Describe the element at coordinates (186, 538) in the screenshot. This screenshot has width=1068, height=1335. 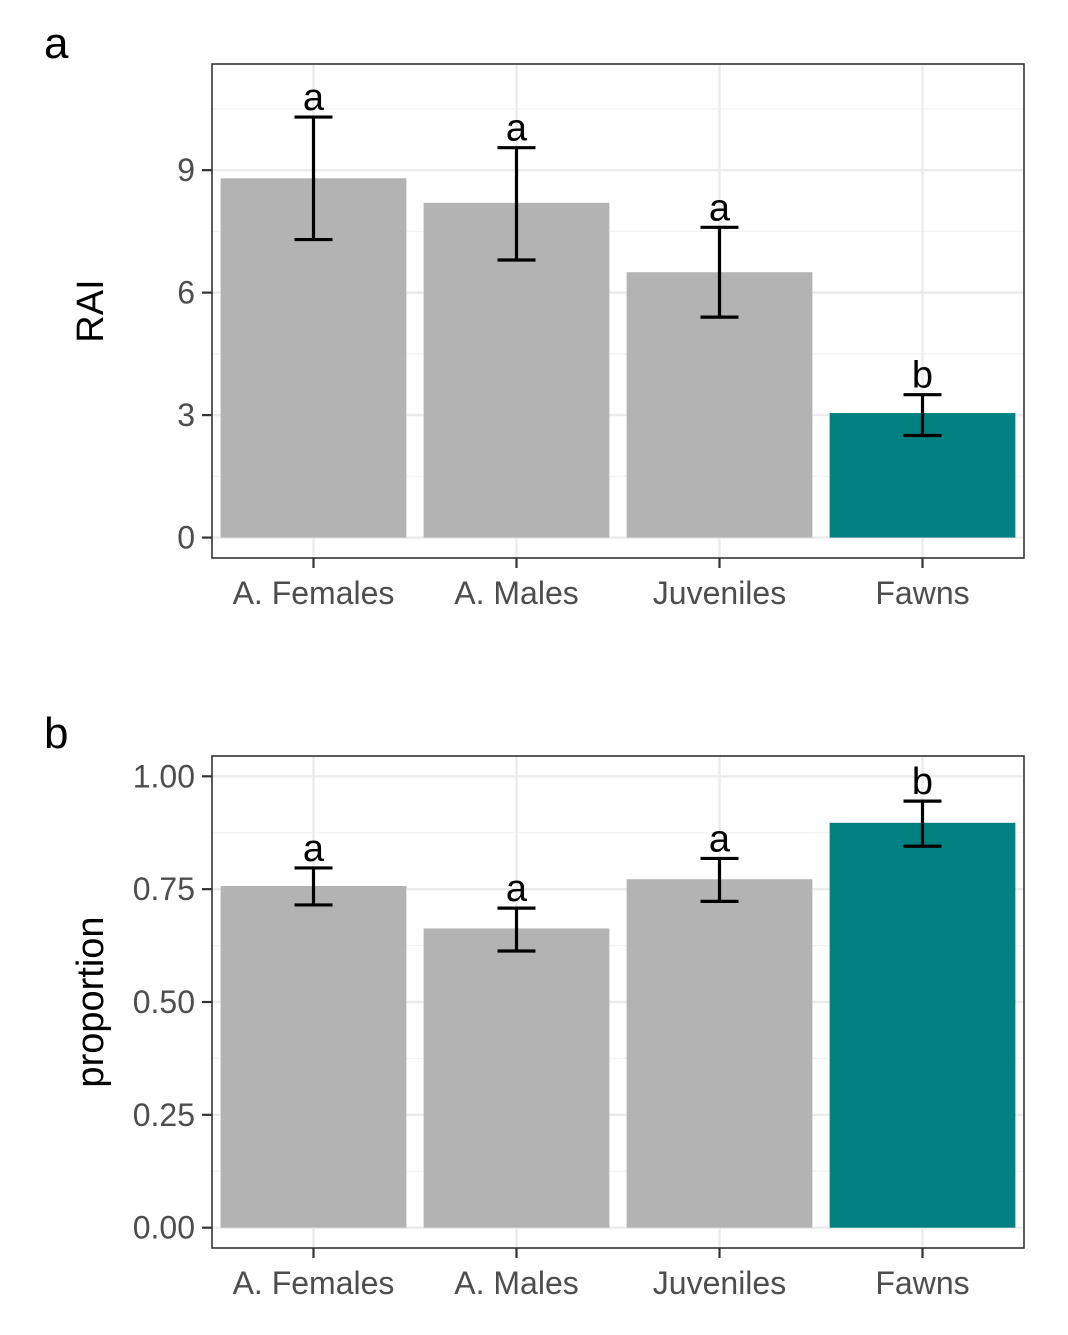
I see `y-tick-label: 0` at that location.